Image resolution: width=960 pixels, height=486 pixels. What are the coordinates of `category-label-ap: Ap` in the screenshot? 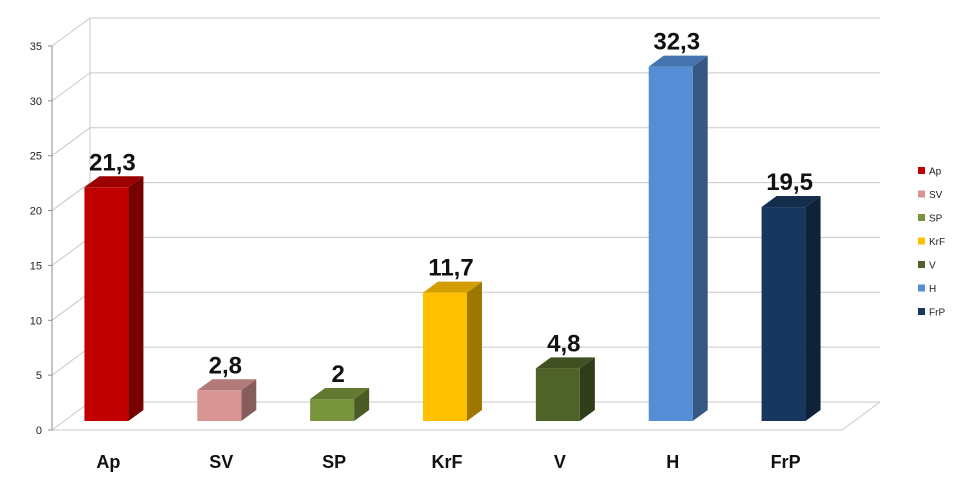 It's located at (108, 462).